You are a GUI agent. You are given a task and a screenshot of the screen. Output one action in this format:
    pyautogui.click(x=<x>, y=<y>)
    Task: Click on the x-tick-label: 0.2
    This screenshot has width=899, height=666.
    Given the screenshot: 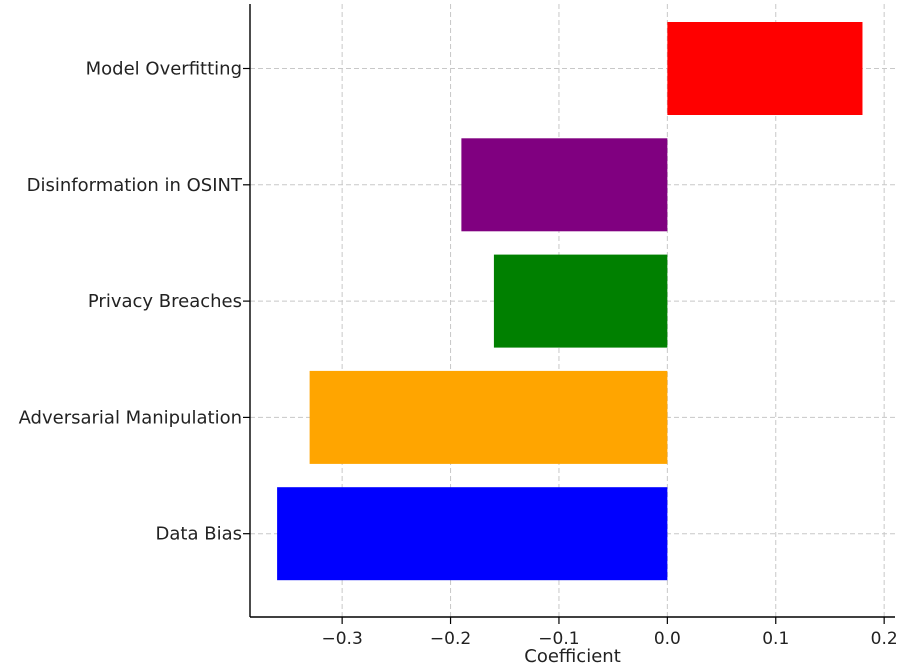 What is the action you would take?
    pyautogui.click(x=884, y=639)
    